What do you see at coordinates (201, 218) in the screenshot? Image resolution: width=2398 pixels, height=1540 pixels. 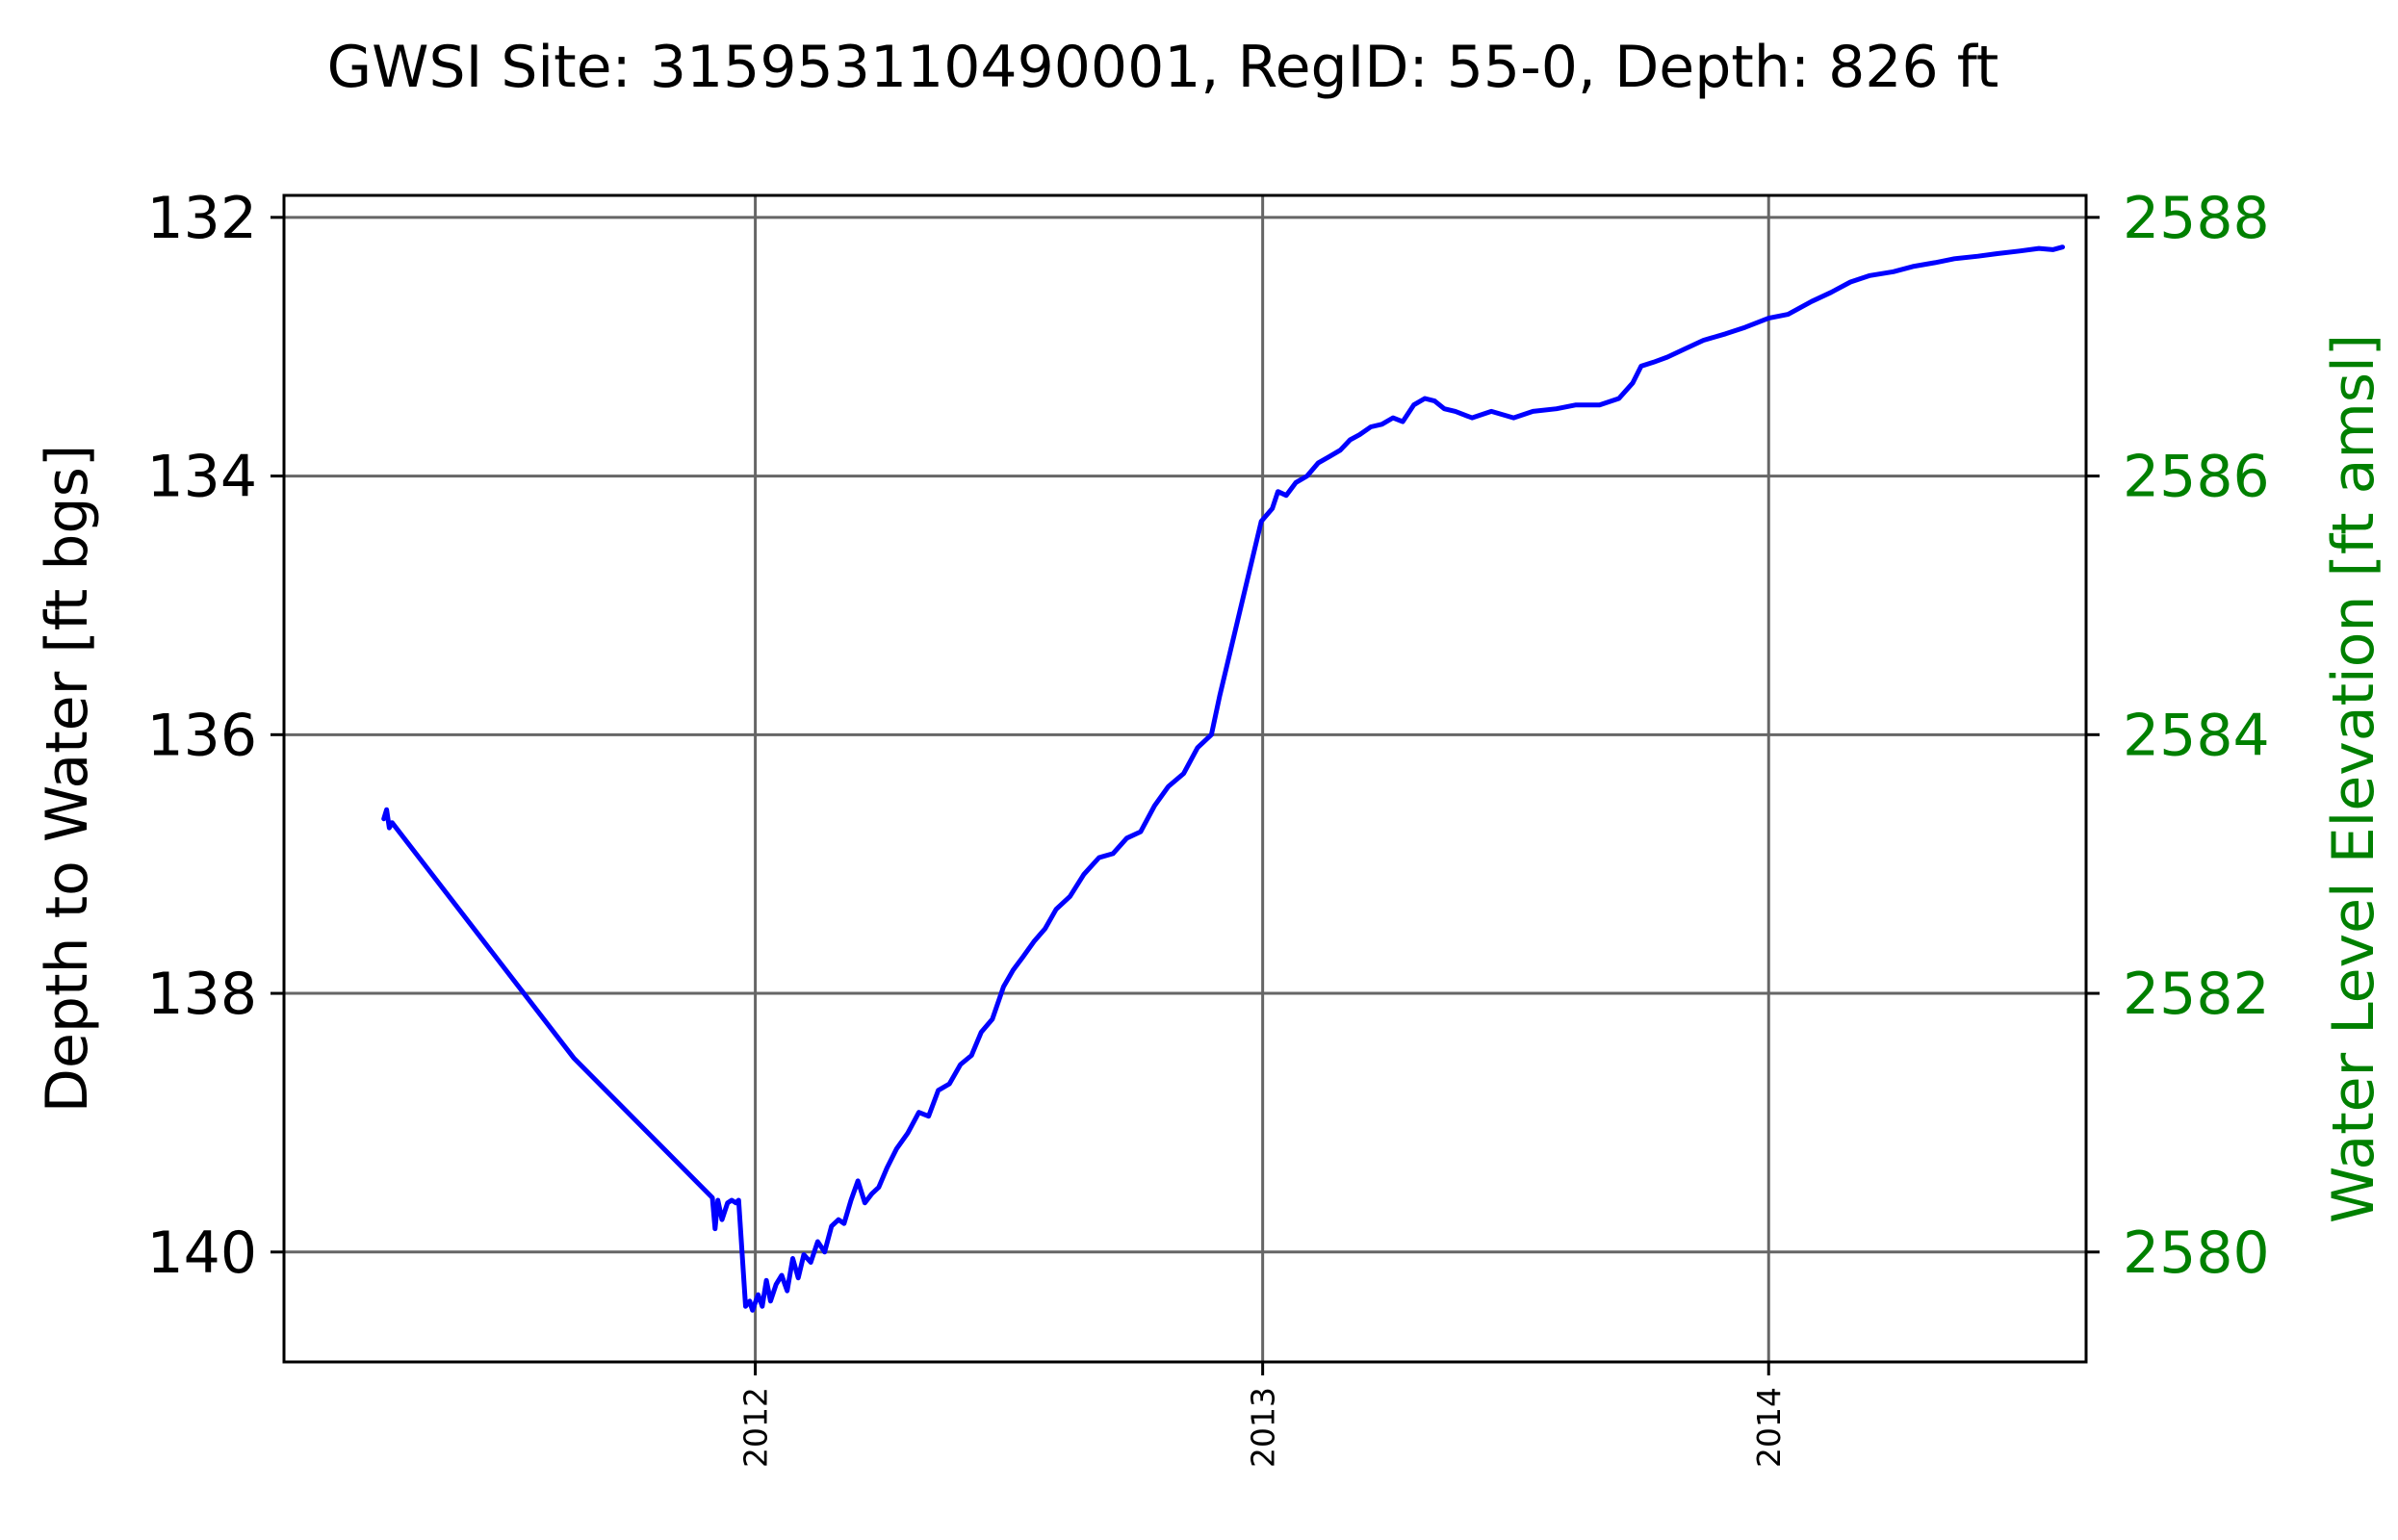 I see `left-tick-label: 132` at bounding box center [201, 218].